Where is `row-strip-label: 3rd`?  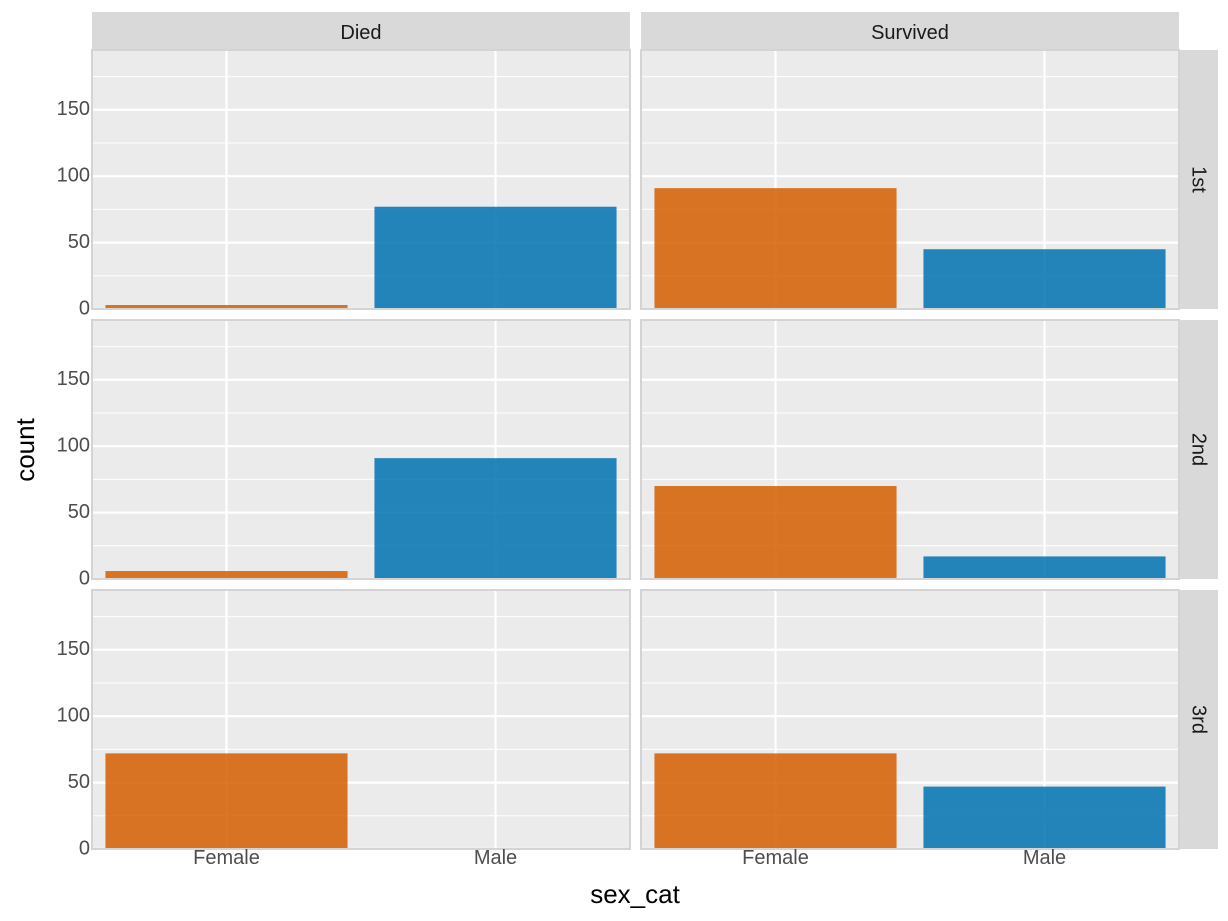 row-strip-label: 3rd is located at coordinates (1199, 719).